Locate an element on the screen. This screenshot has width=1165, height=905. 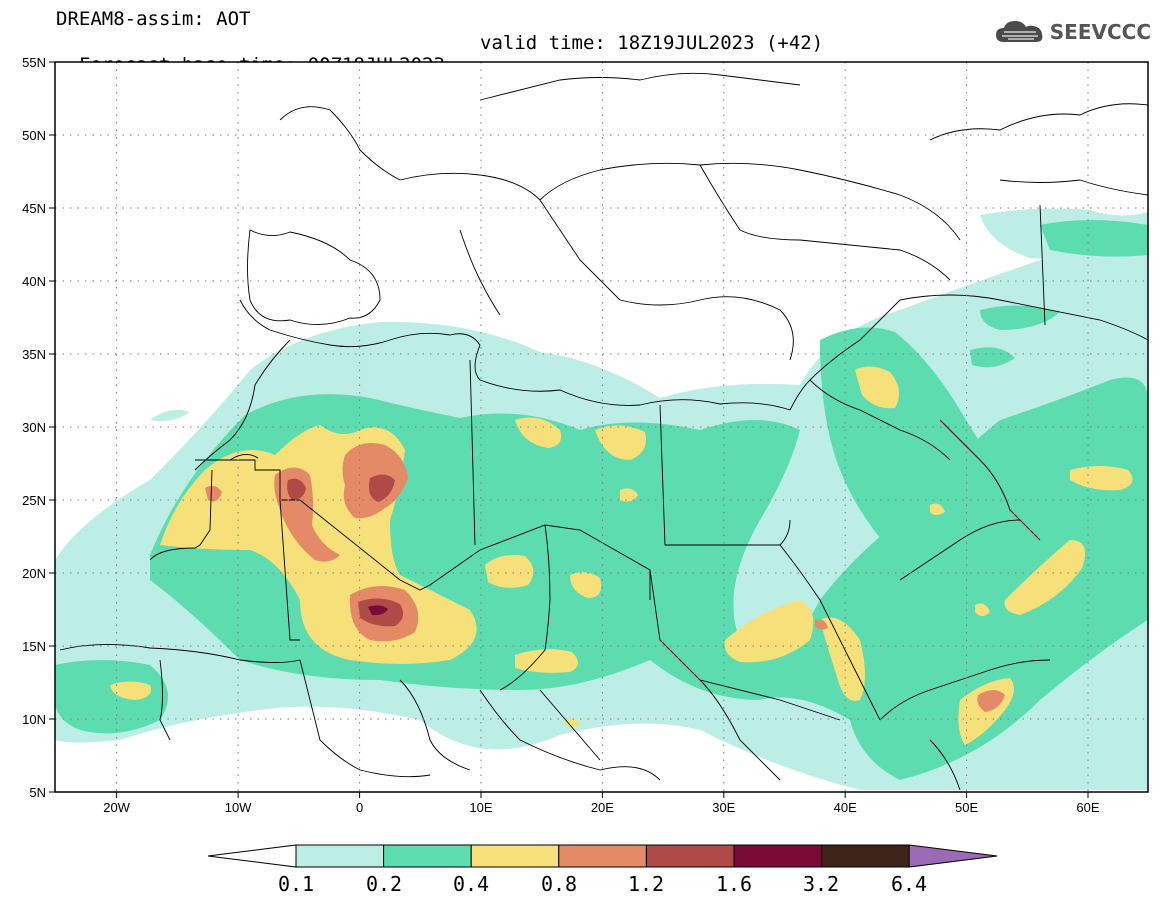
seevccc-logo: SEEVCCC is located at coordinates (1072, 32).